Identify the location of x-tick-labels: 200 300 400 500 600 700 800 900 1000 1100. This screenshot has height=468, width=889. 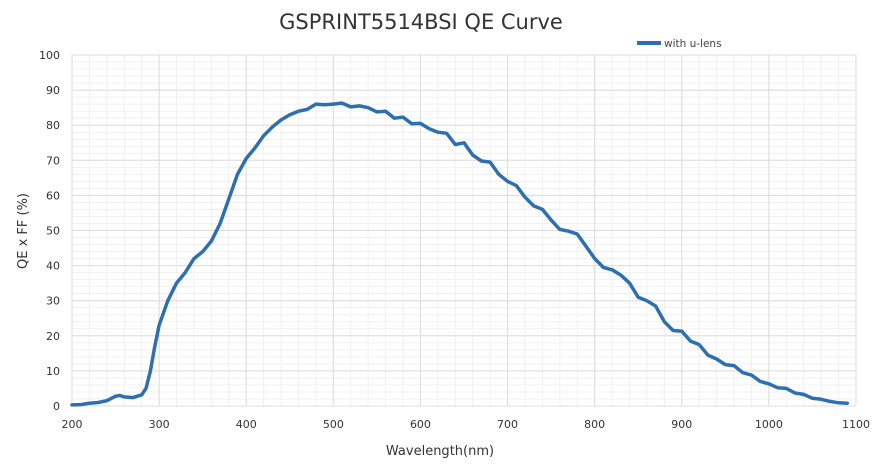
(466, 424).